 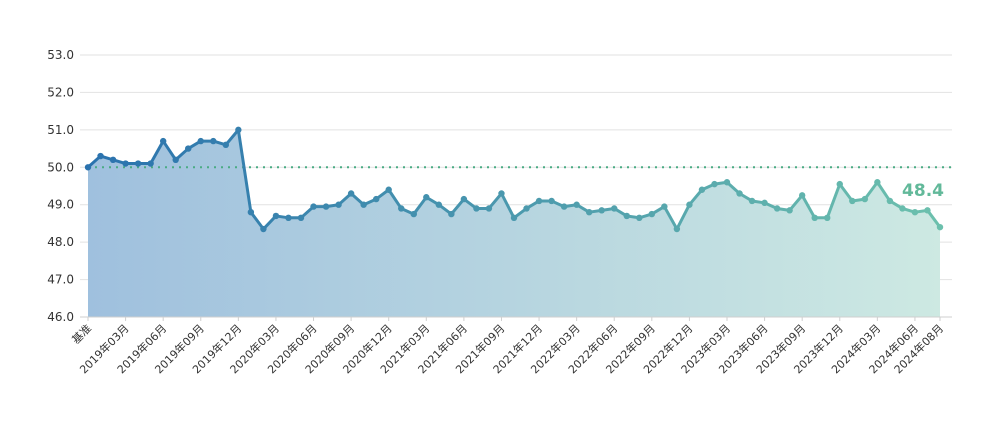 I want to click on y-tick-label: 46.0, so click(x=60, y=317).